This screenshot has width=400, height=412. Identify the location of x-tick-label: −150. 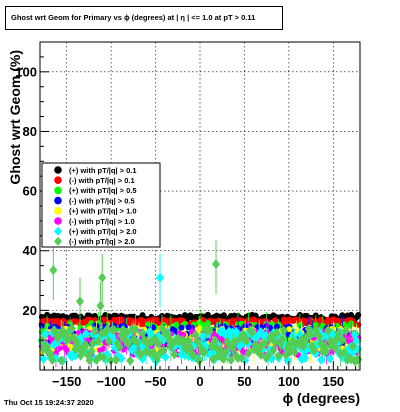
(66, 381).